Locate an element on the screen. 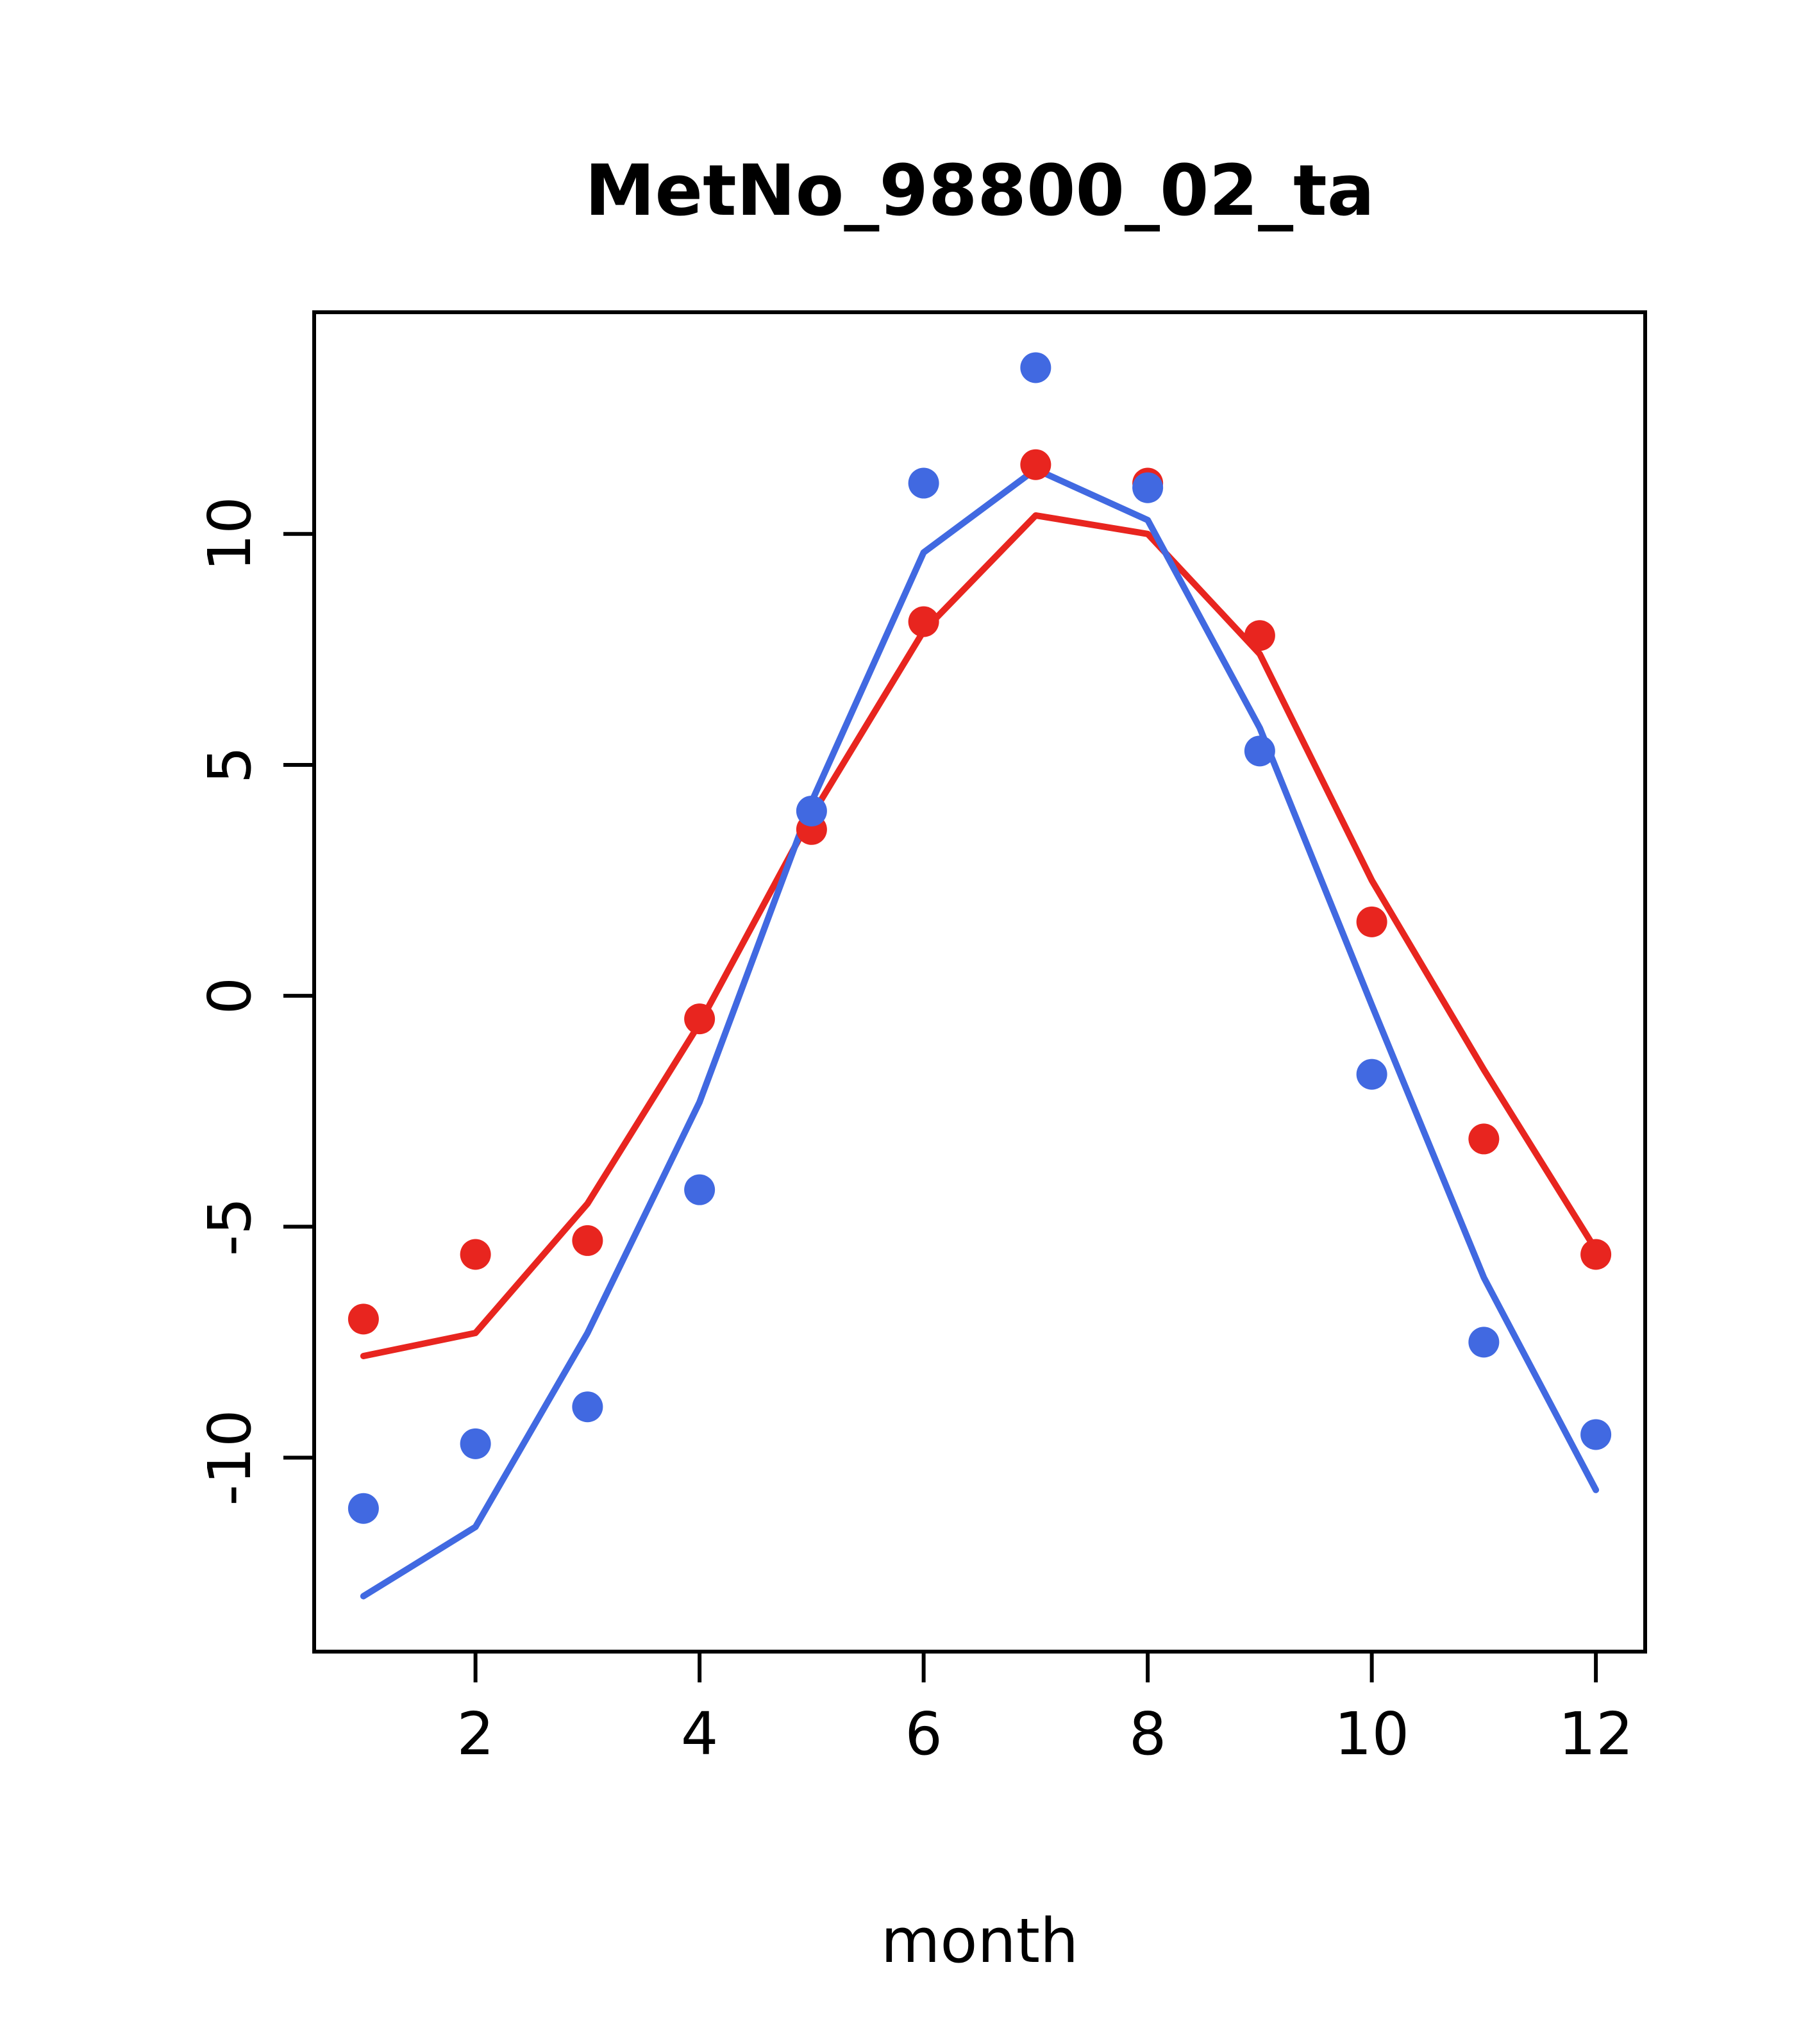 Image resolution: width=1817 pixels, height=2044 pixels. x-axis-label: month is located at coordinates (979, 1942).